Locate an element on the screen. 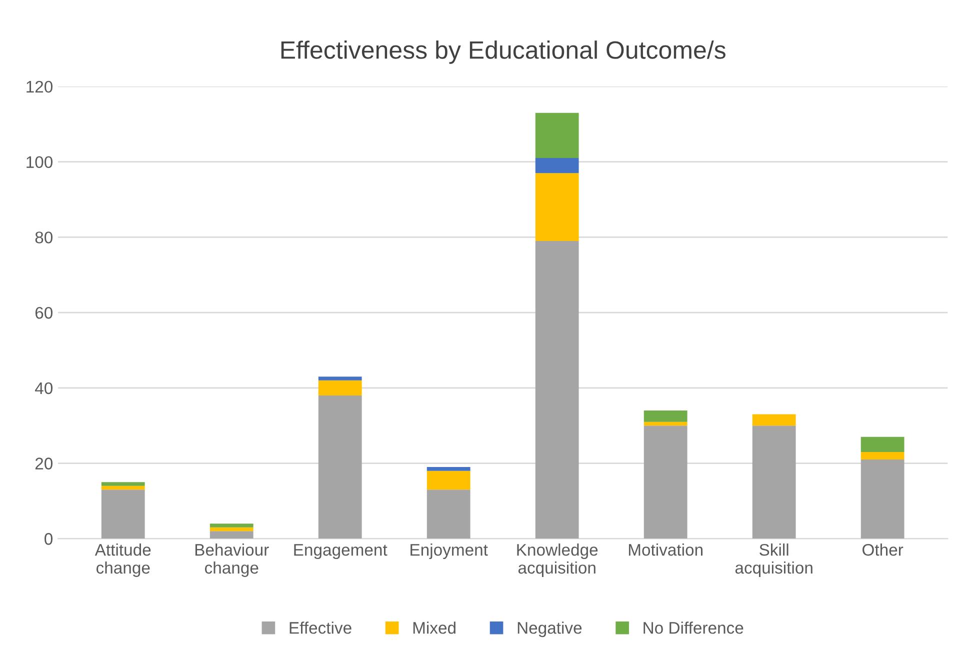 Image resolution: width=967 pixels, height=665 pixels. x-tick-label: Behaviour change is located at coordinates (232, 560).